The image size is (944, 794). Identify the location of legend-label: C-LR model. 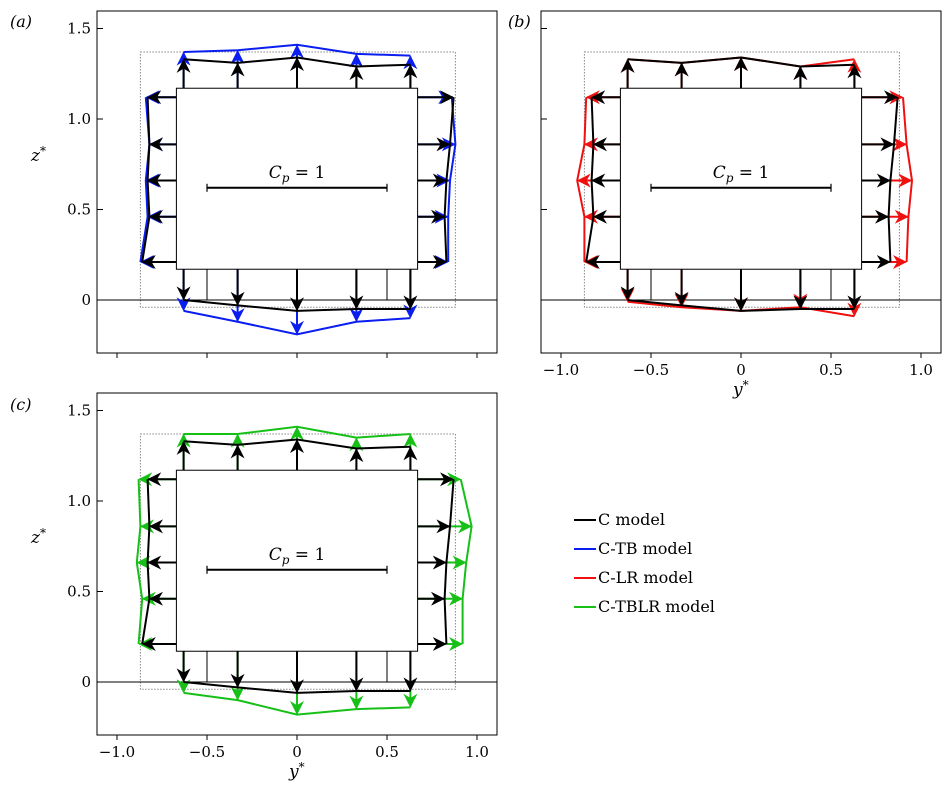
(645, 577).